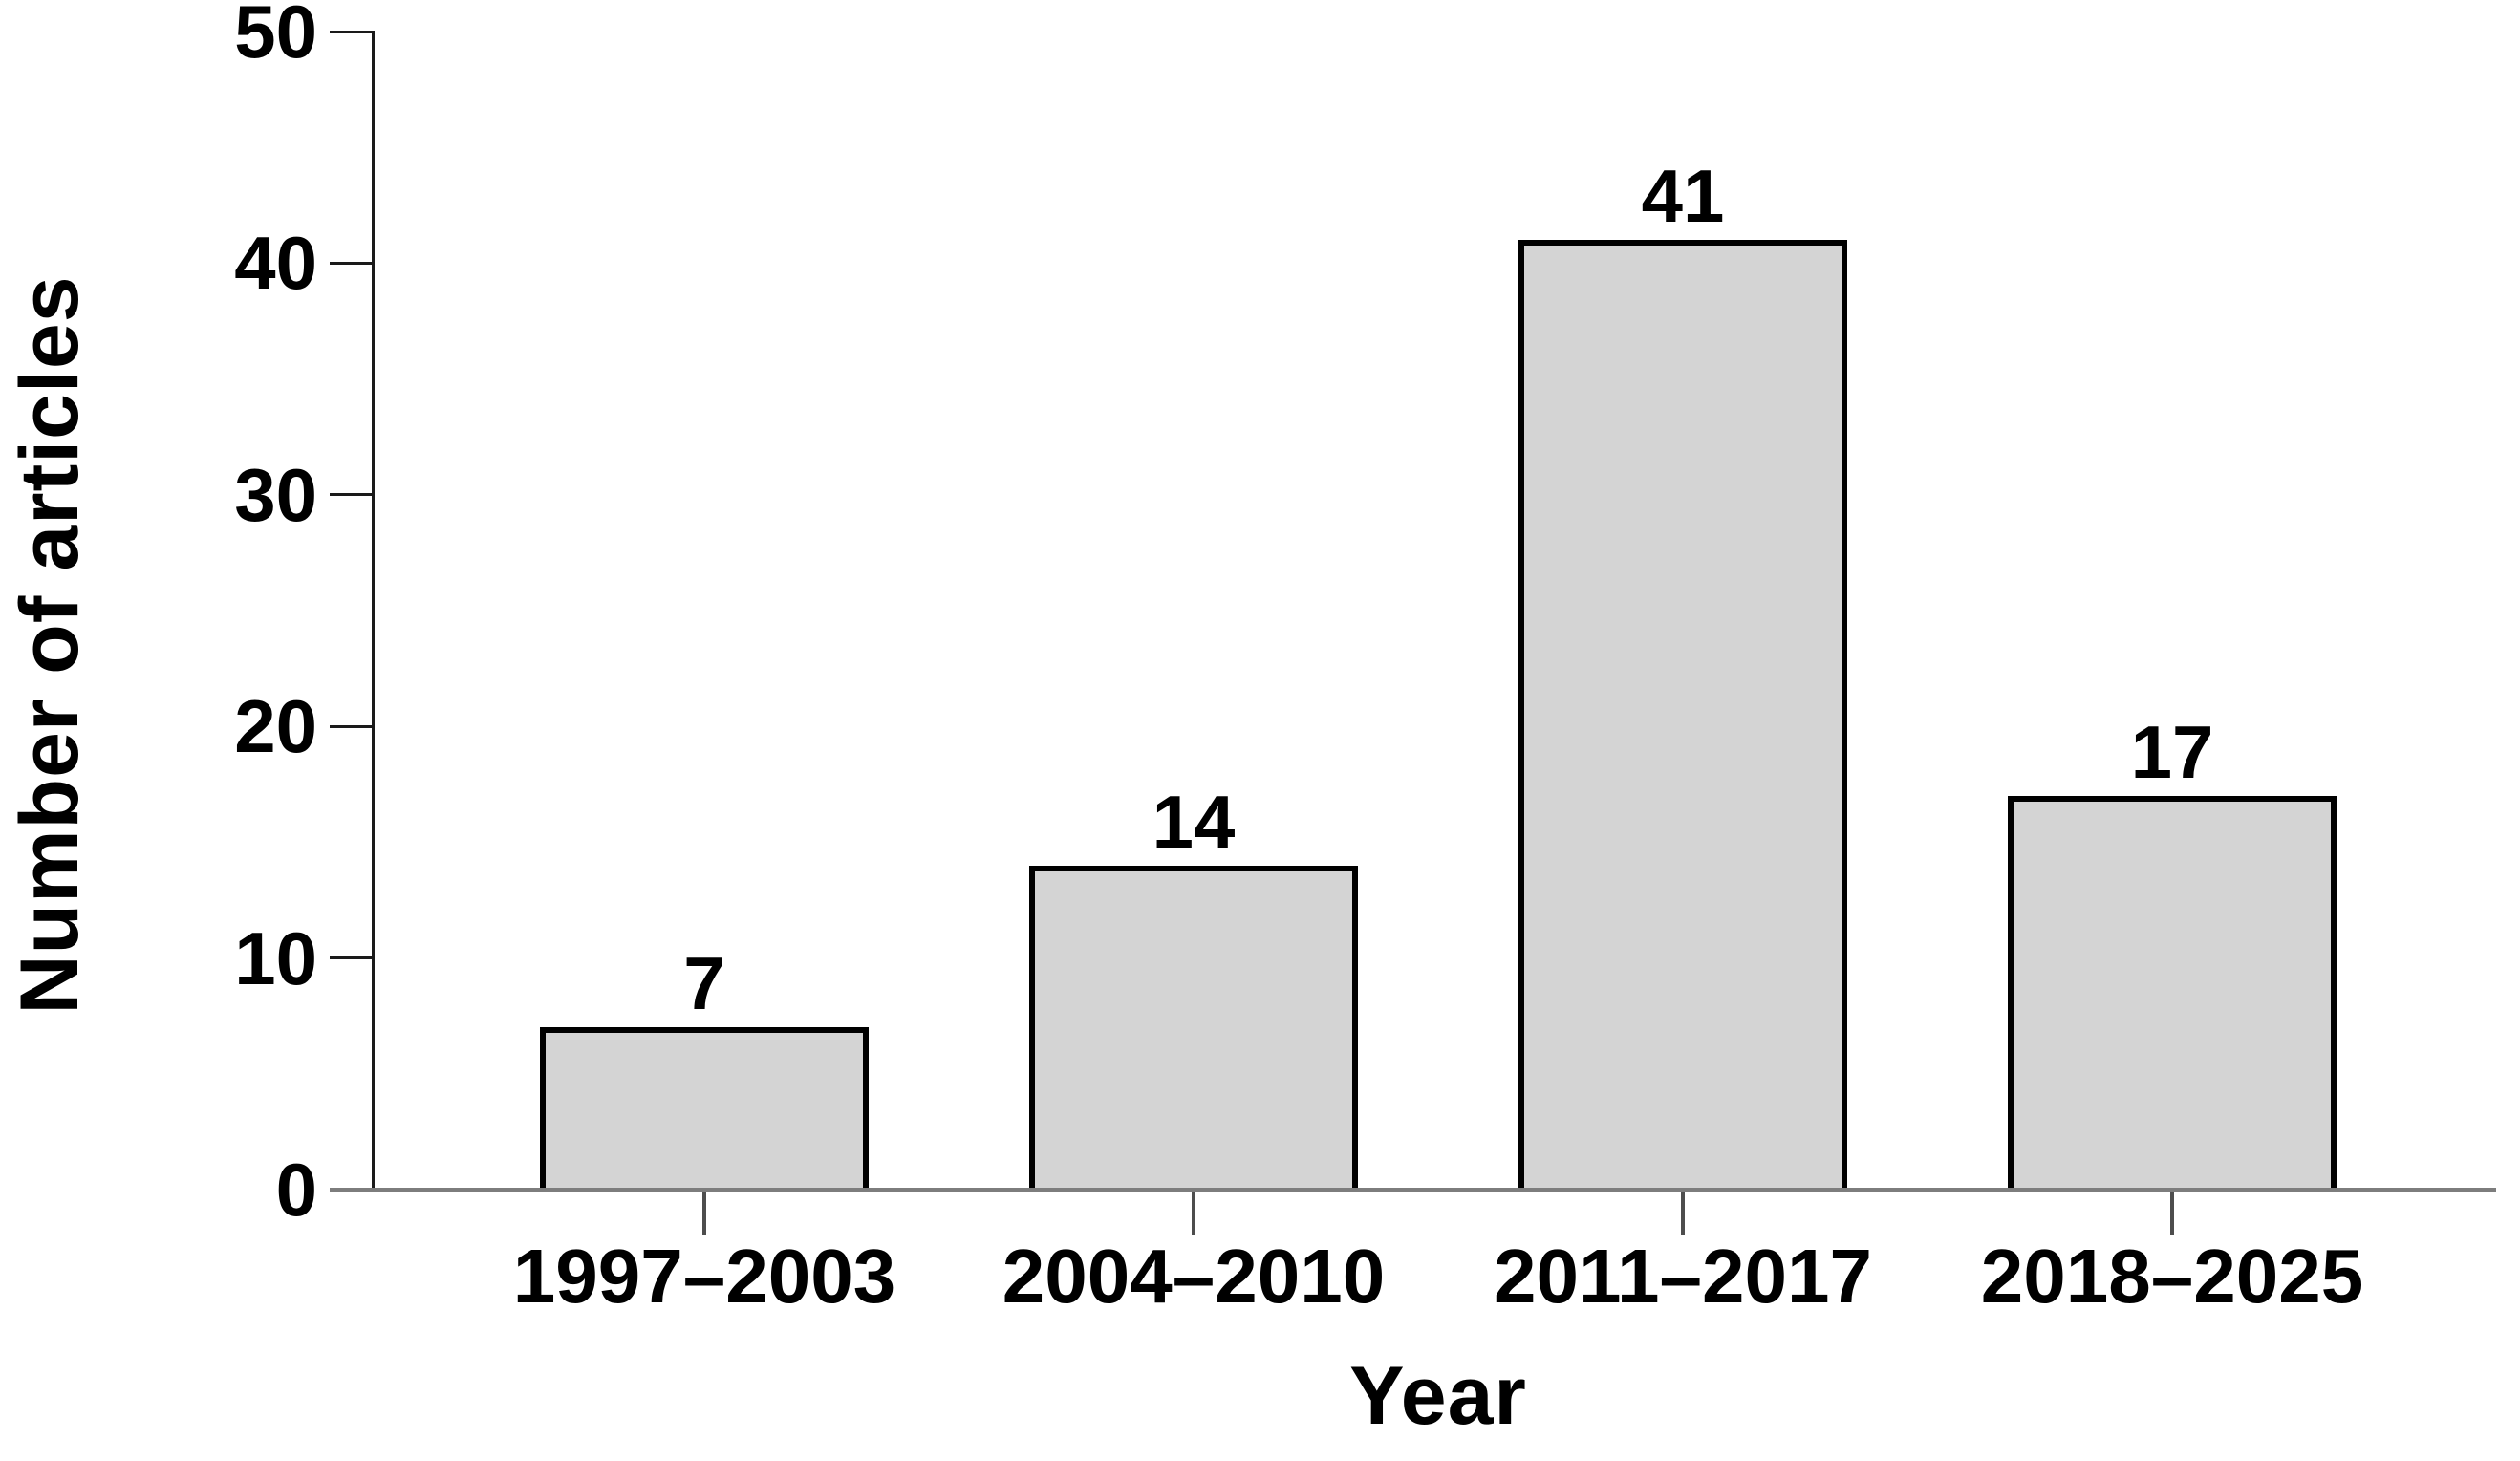  I want to click on y-tick-label: 50, so click(275, 37).